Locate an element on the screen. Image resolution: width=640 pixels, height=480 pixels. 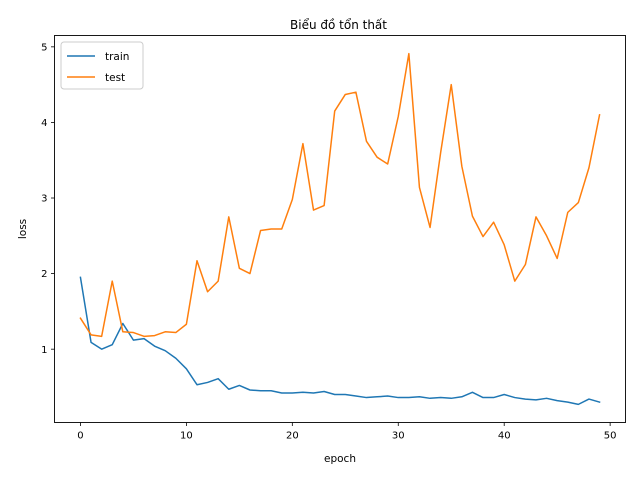
legend-label-train: train is located at coordinates (117, 57).